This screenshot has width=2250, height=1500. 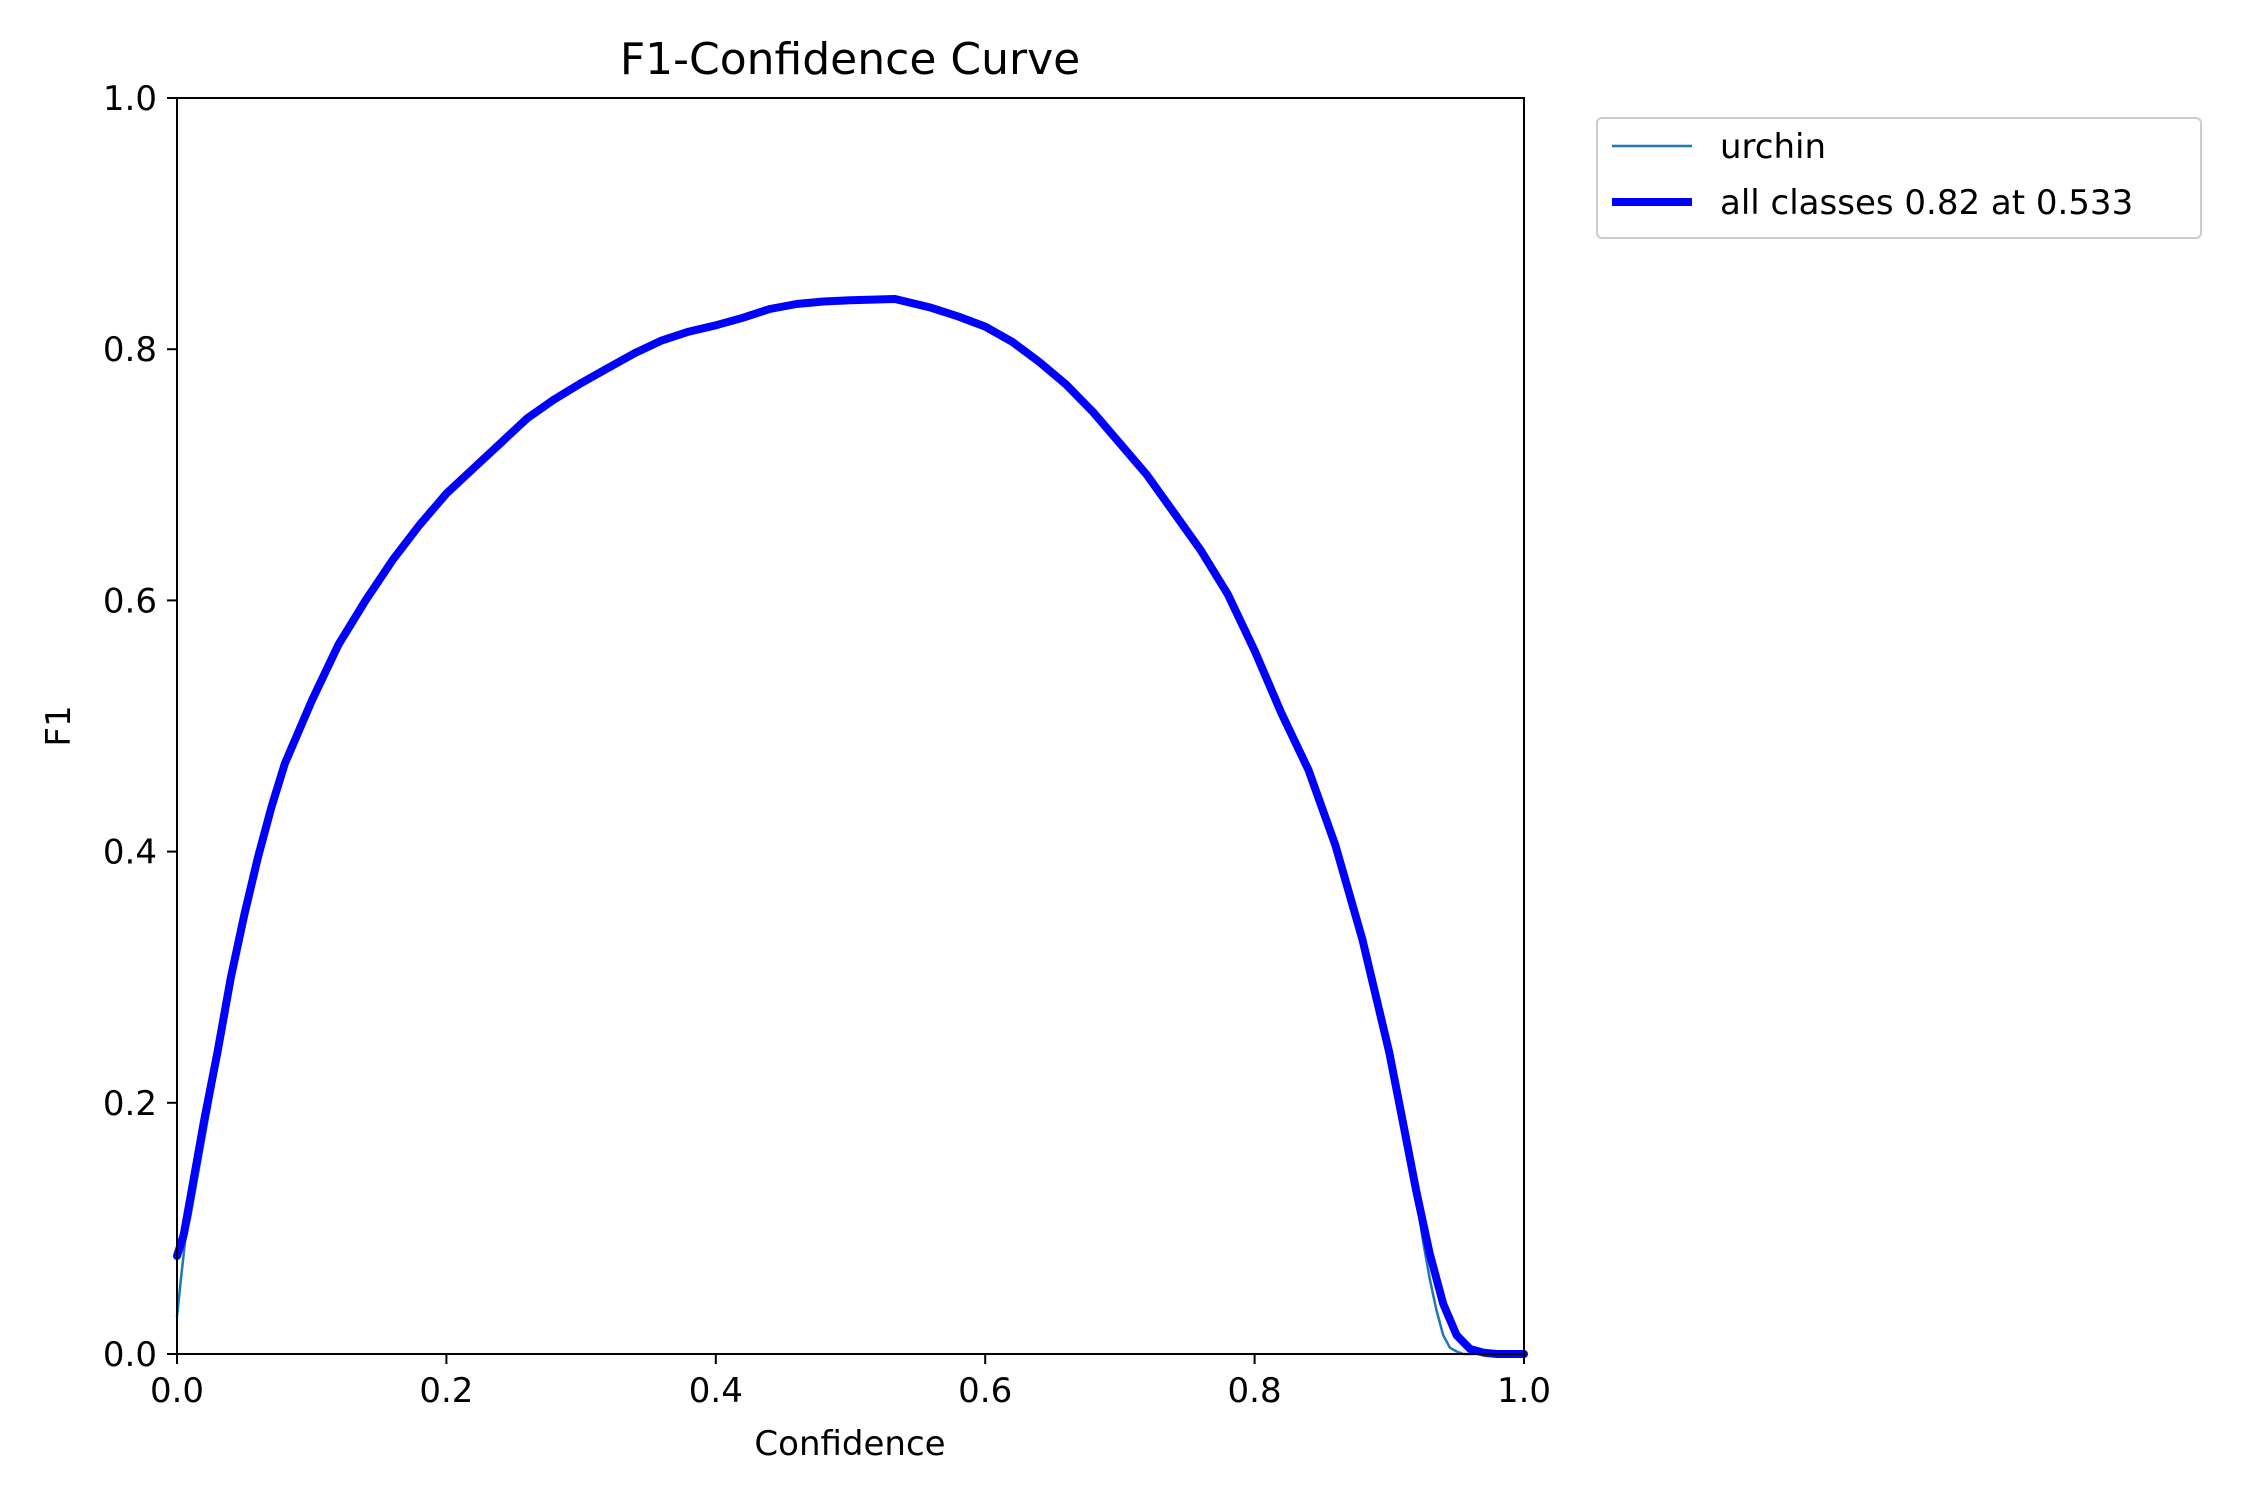 I want to click on x-tick-label: 0.4, so click(x=716, y=1391).